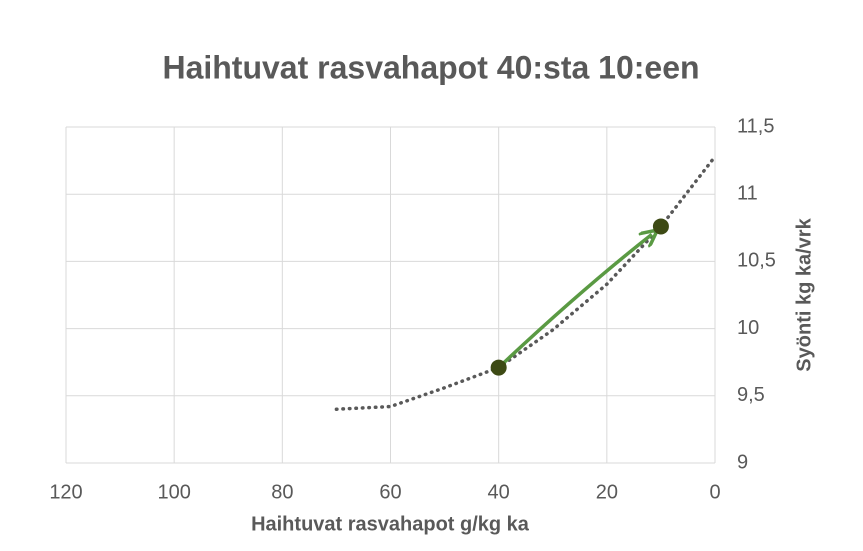  I want to click on x-tick-label: 100, so click(173, 492).